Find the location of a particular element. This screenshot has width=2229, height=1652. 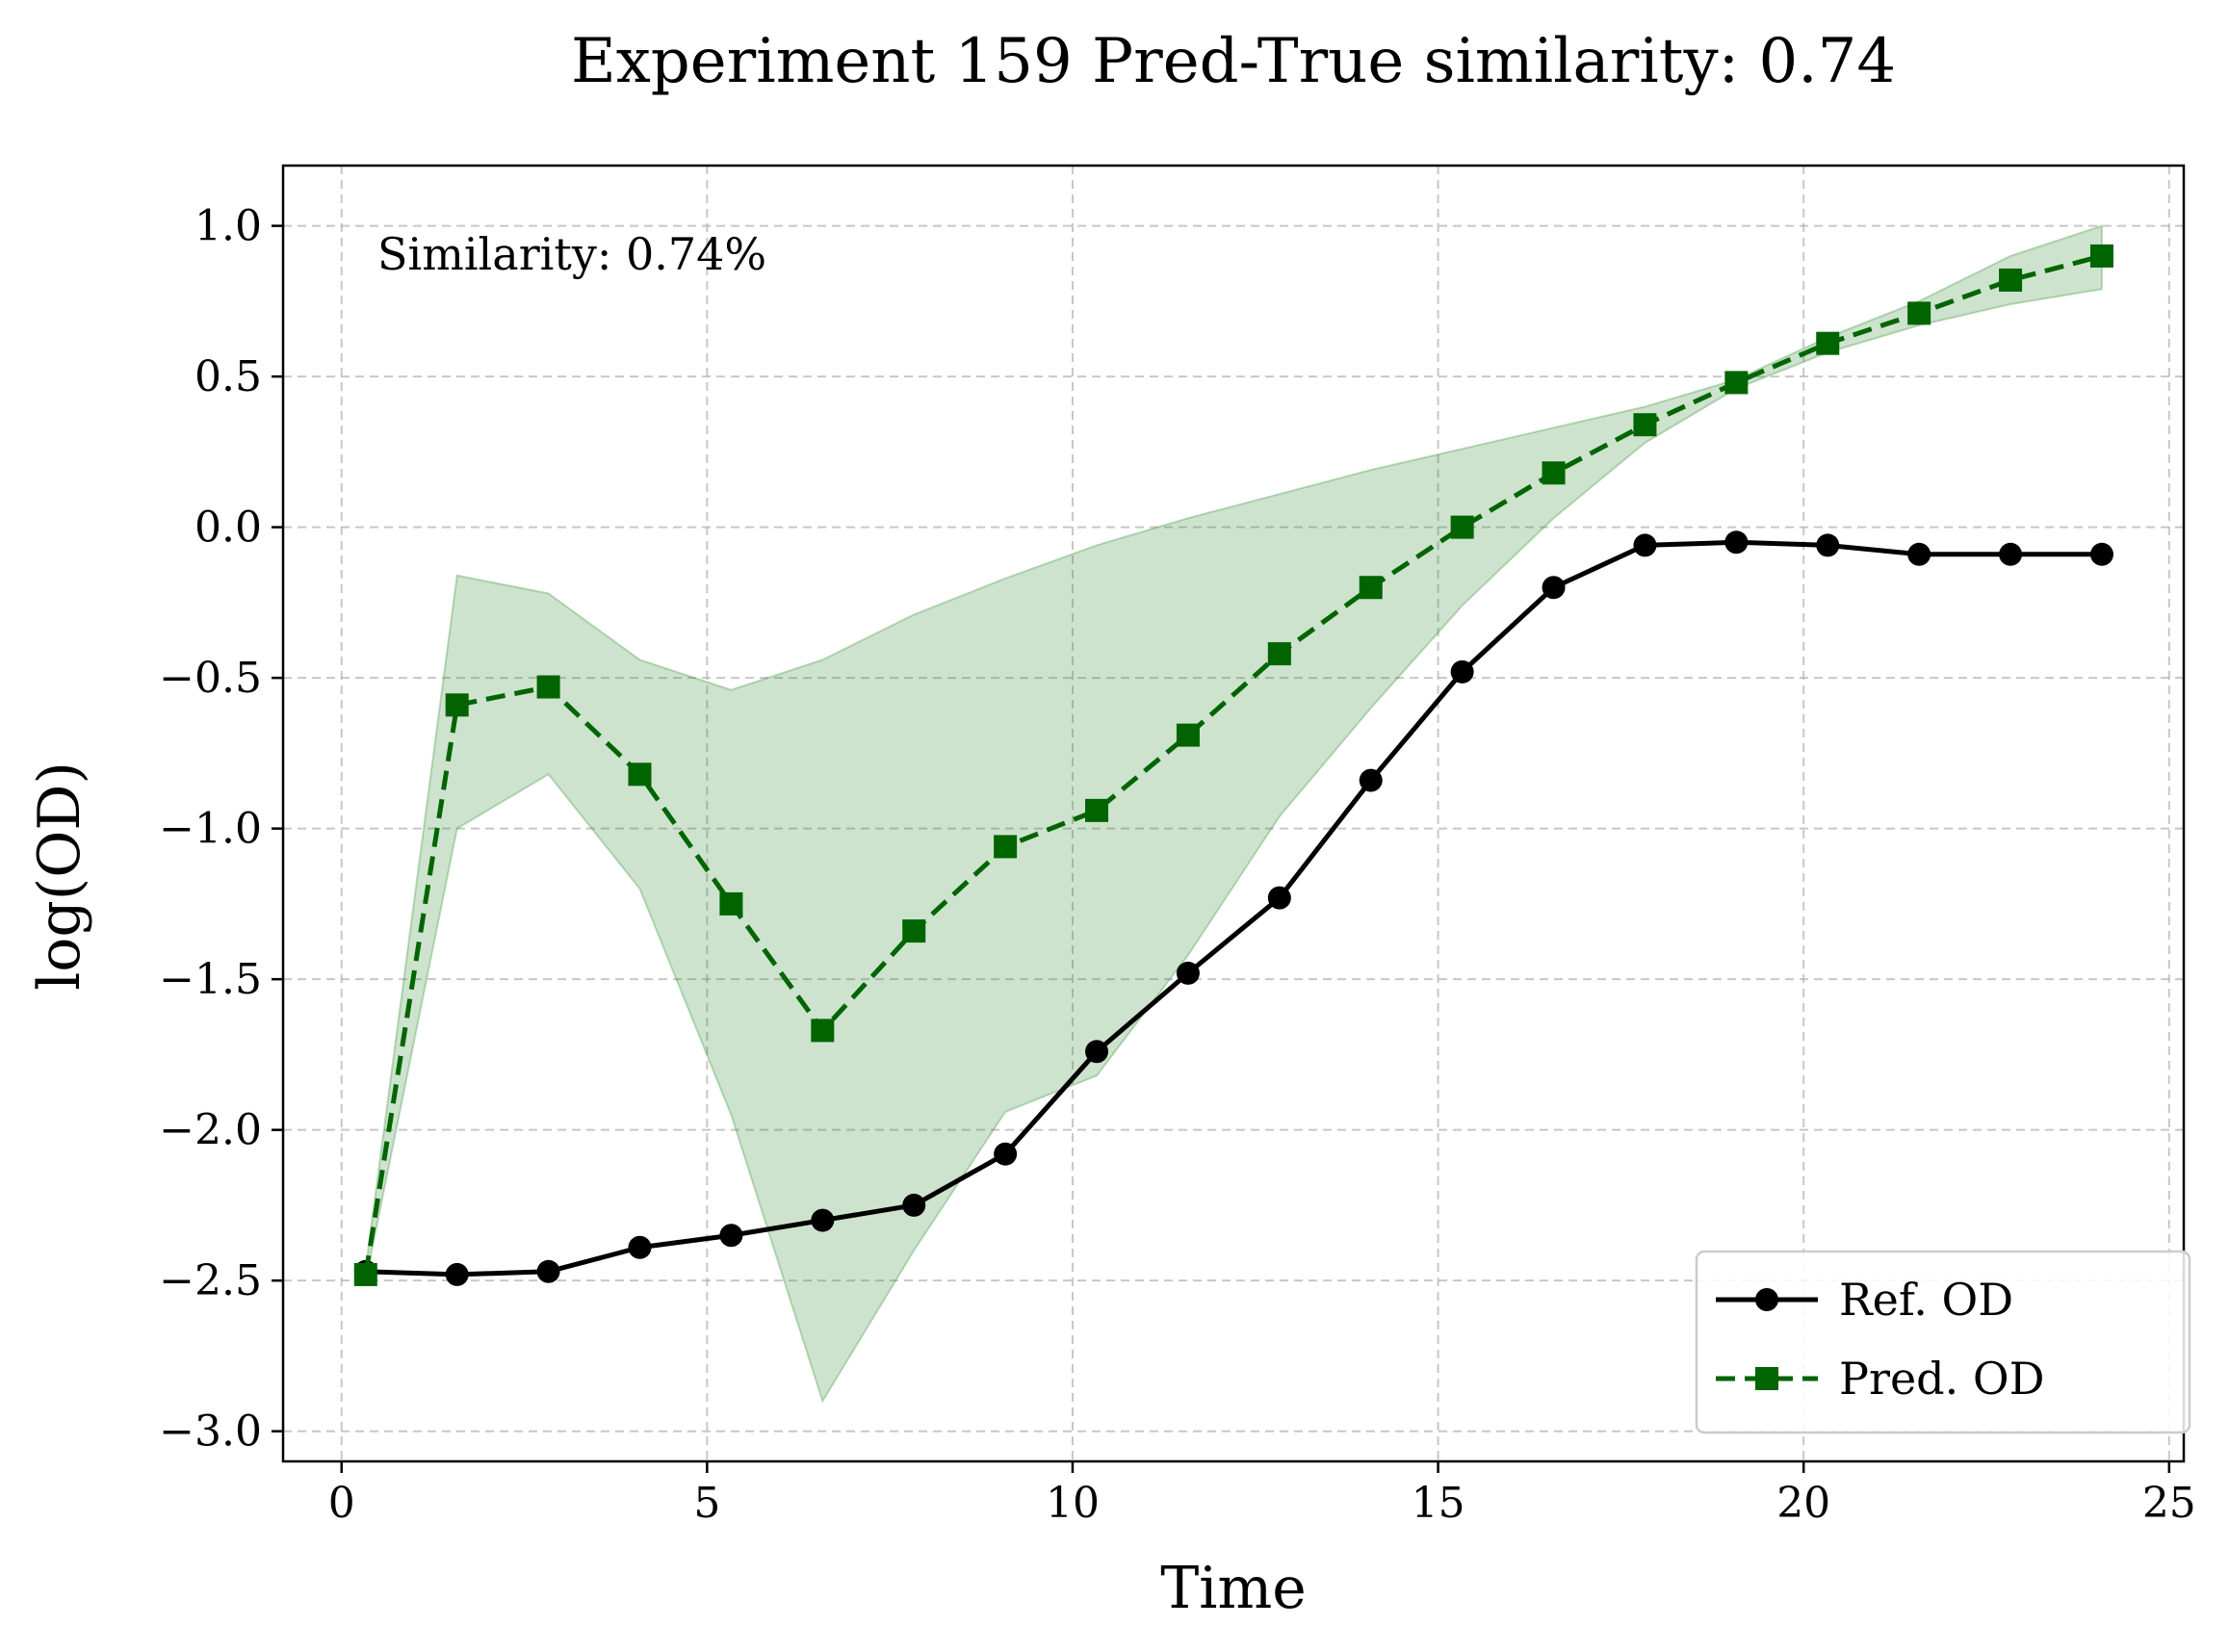

x-tick-label: 20 is located at coordinates (1803, 1503).